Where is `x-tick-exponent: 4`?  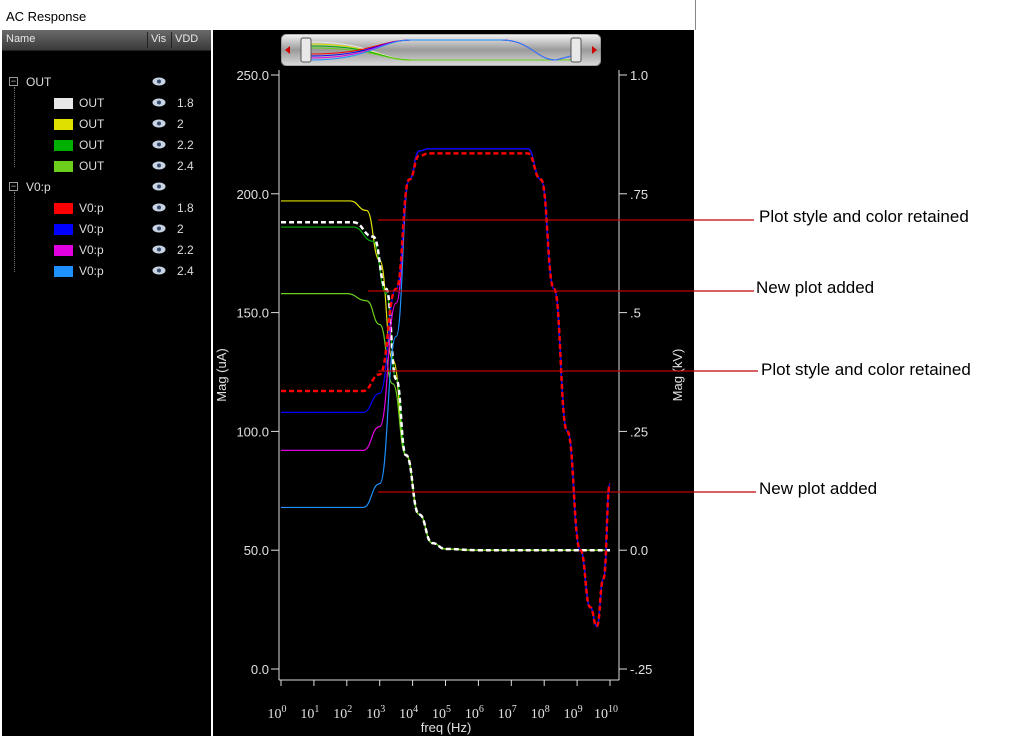 x-tick-exponent: 4 is located at coordinates (415, 709).